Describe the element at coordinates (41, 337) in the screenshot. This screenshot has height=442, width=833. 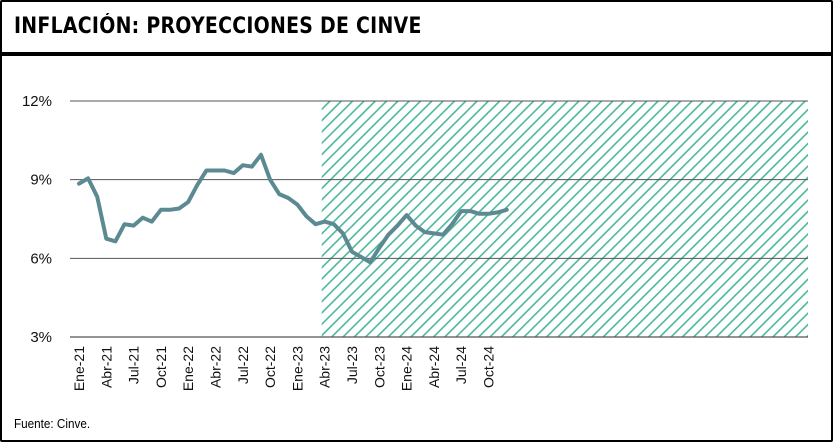
I see `y-tick-label: 3%` at that location.